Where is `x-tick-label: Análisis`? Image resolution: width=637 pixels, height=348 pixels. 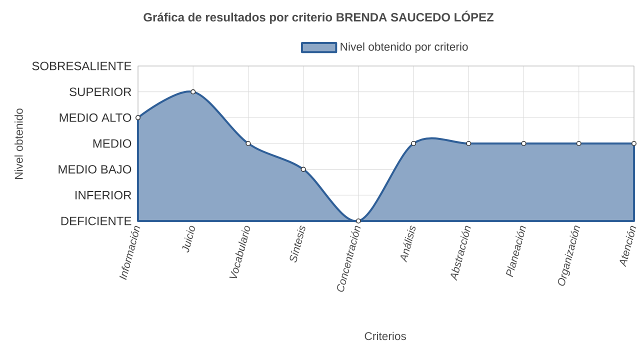 x-tick-label: Análisis is located at coordinates (408, 244).